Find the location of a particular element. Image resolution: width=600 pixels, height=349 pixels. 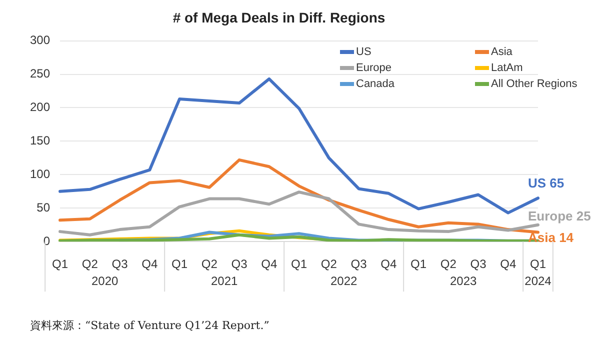

data-label: US 65 is located at coordinates (546, 183).